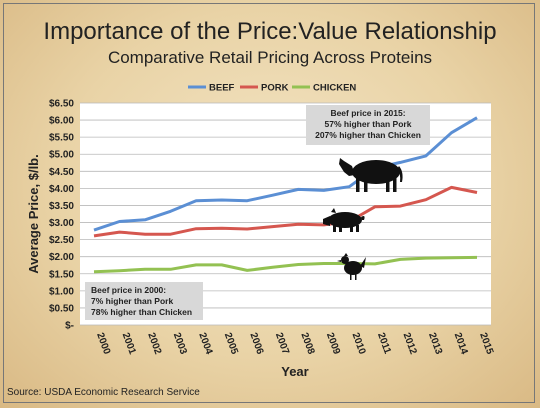  I want to click on annotation-line: Beef price in 2015:, so click(367, 113).